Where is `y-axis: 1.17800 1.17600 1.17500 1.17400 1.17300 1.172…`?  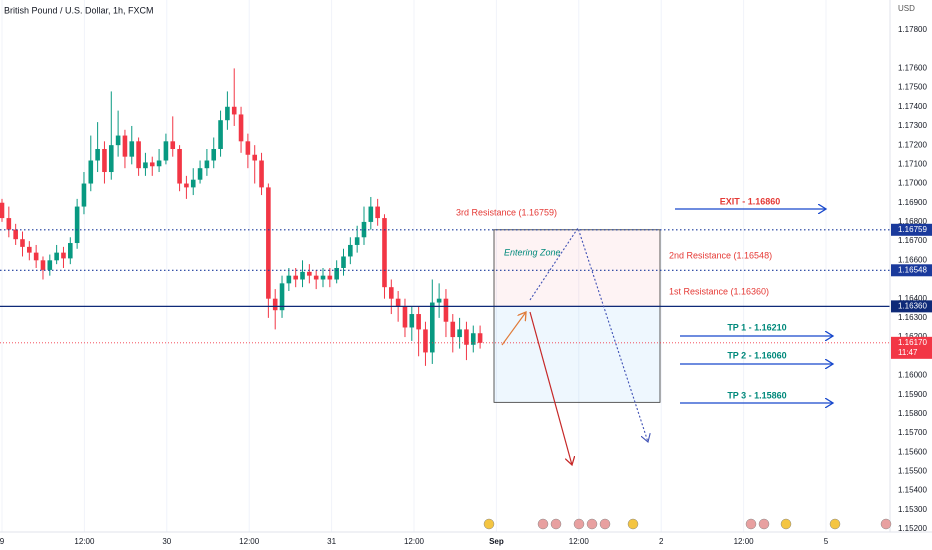 y-axis: 1.17800 1.17600 1.17500 1.17400 1.17300 1.172… is located at coordinates (911, 279).